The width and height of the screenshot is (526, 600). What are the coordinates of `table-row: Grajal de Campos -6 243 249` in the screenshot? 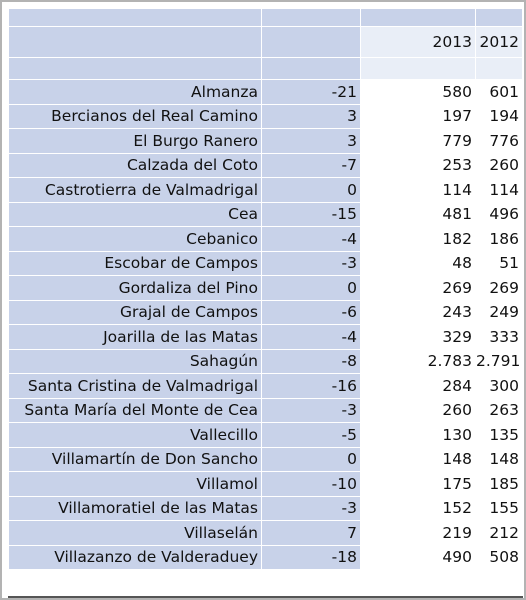 It's located at (265, 312).